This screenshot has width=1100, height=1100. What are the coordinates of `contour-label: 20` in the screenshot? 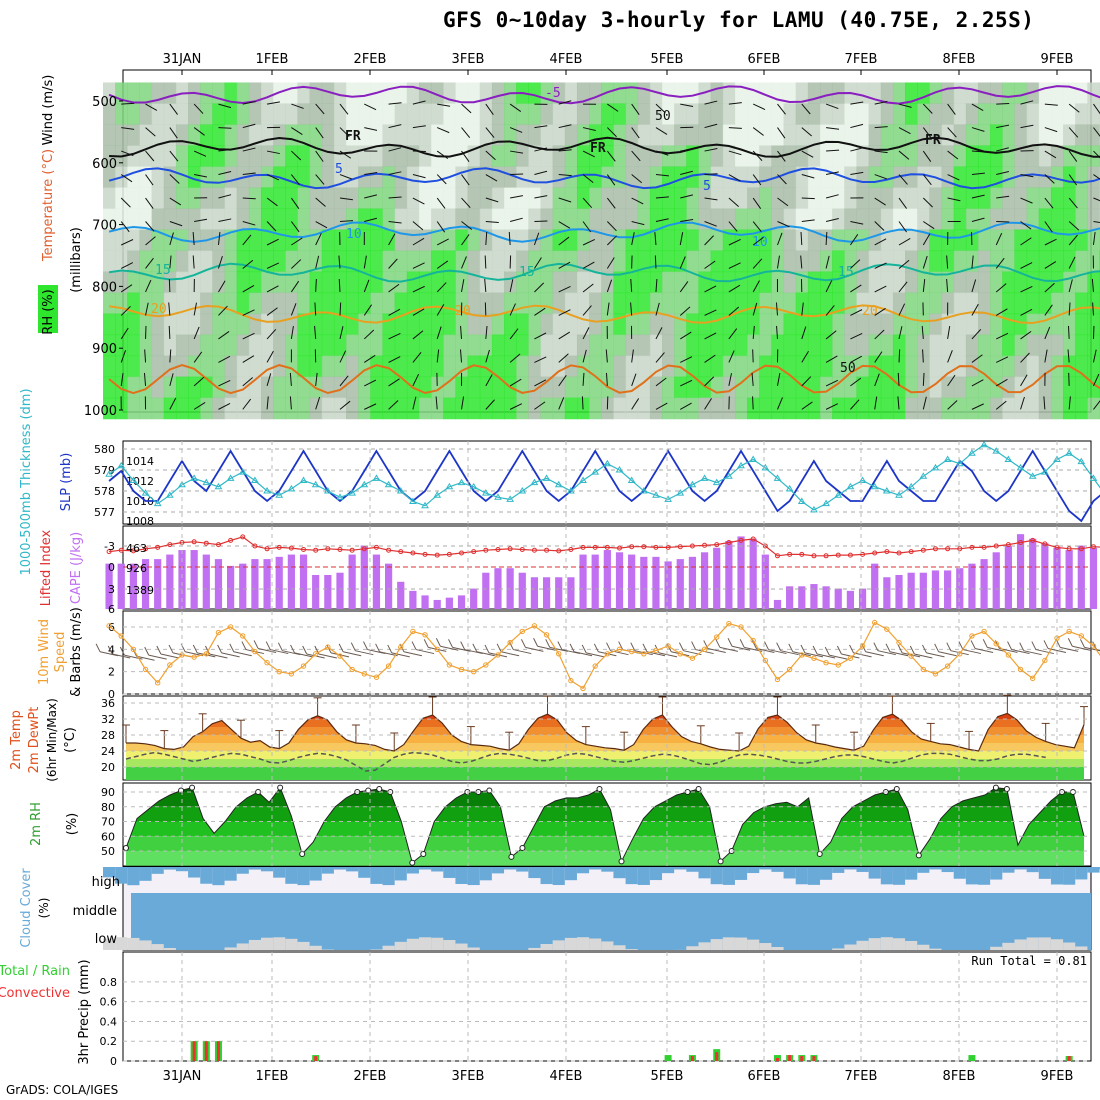 It's located at (463, 311).